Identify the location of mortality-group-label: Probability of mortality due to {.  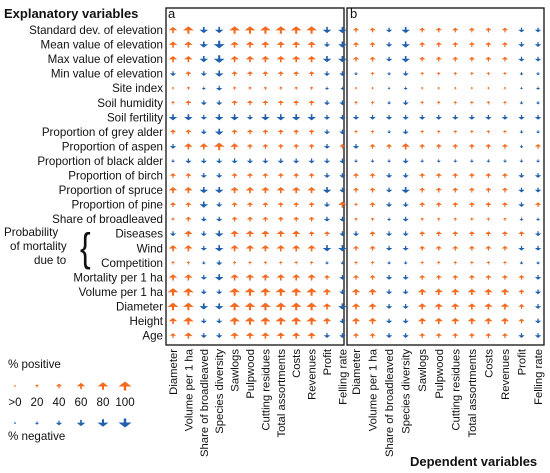
(47, 247).